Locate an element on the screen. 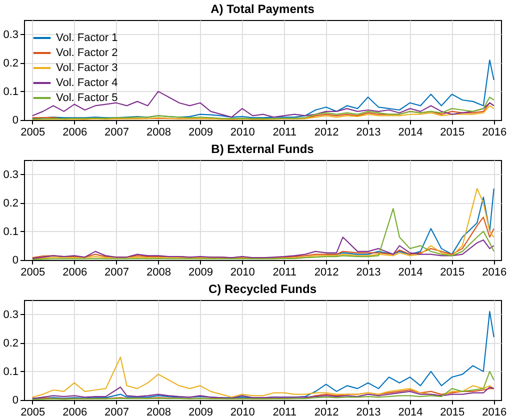 The width and height of the screenshot is (526, 419). chart-title: B) External Funds is located at coordinates (262, 149).